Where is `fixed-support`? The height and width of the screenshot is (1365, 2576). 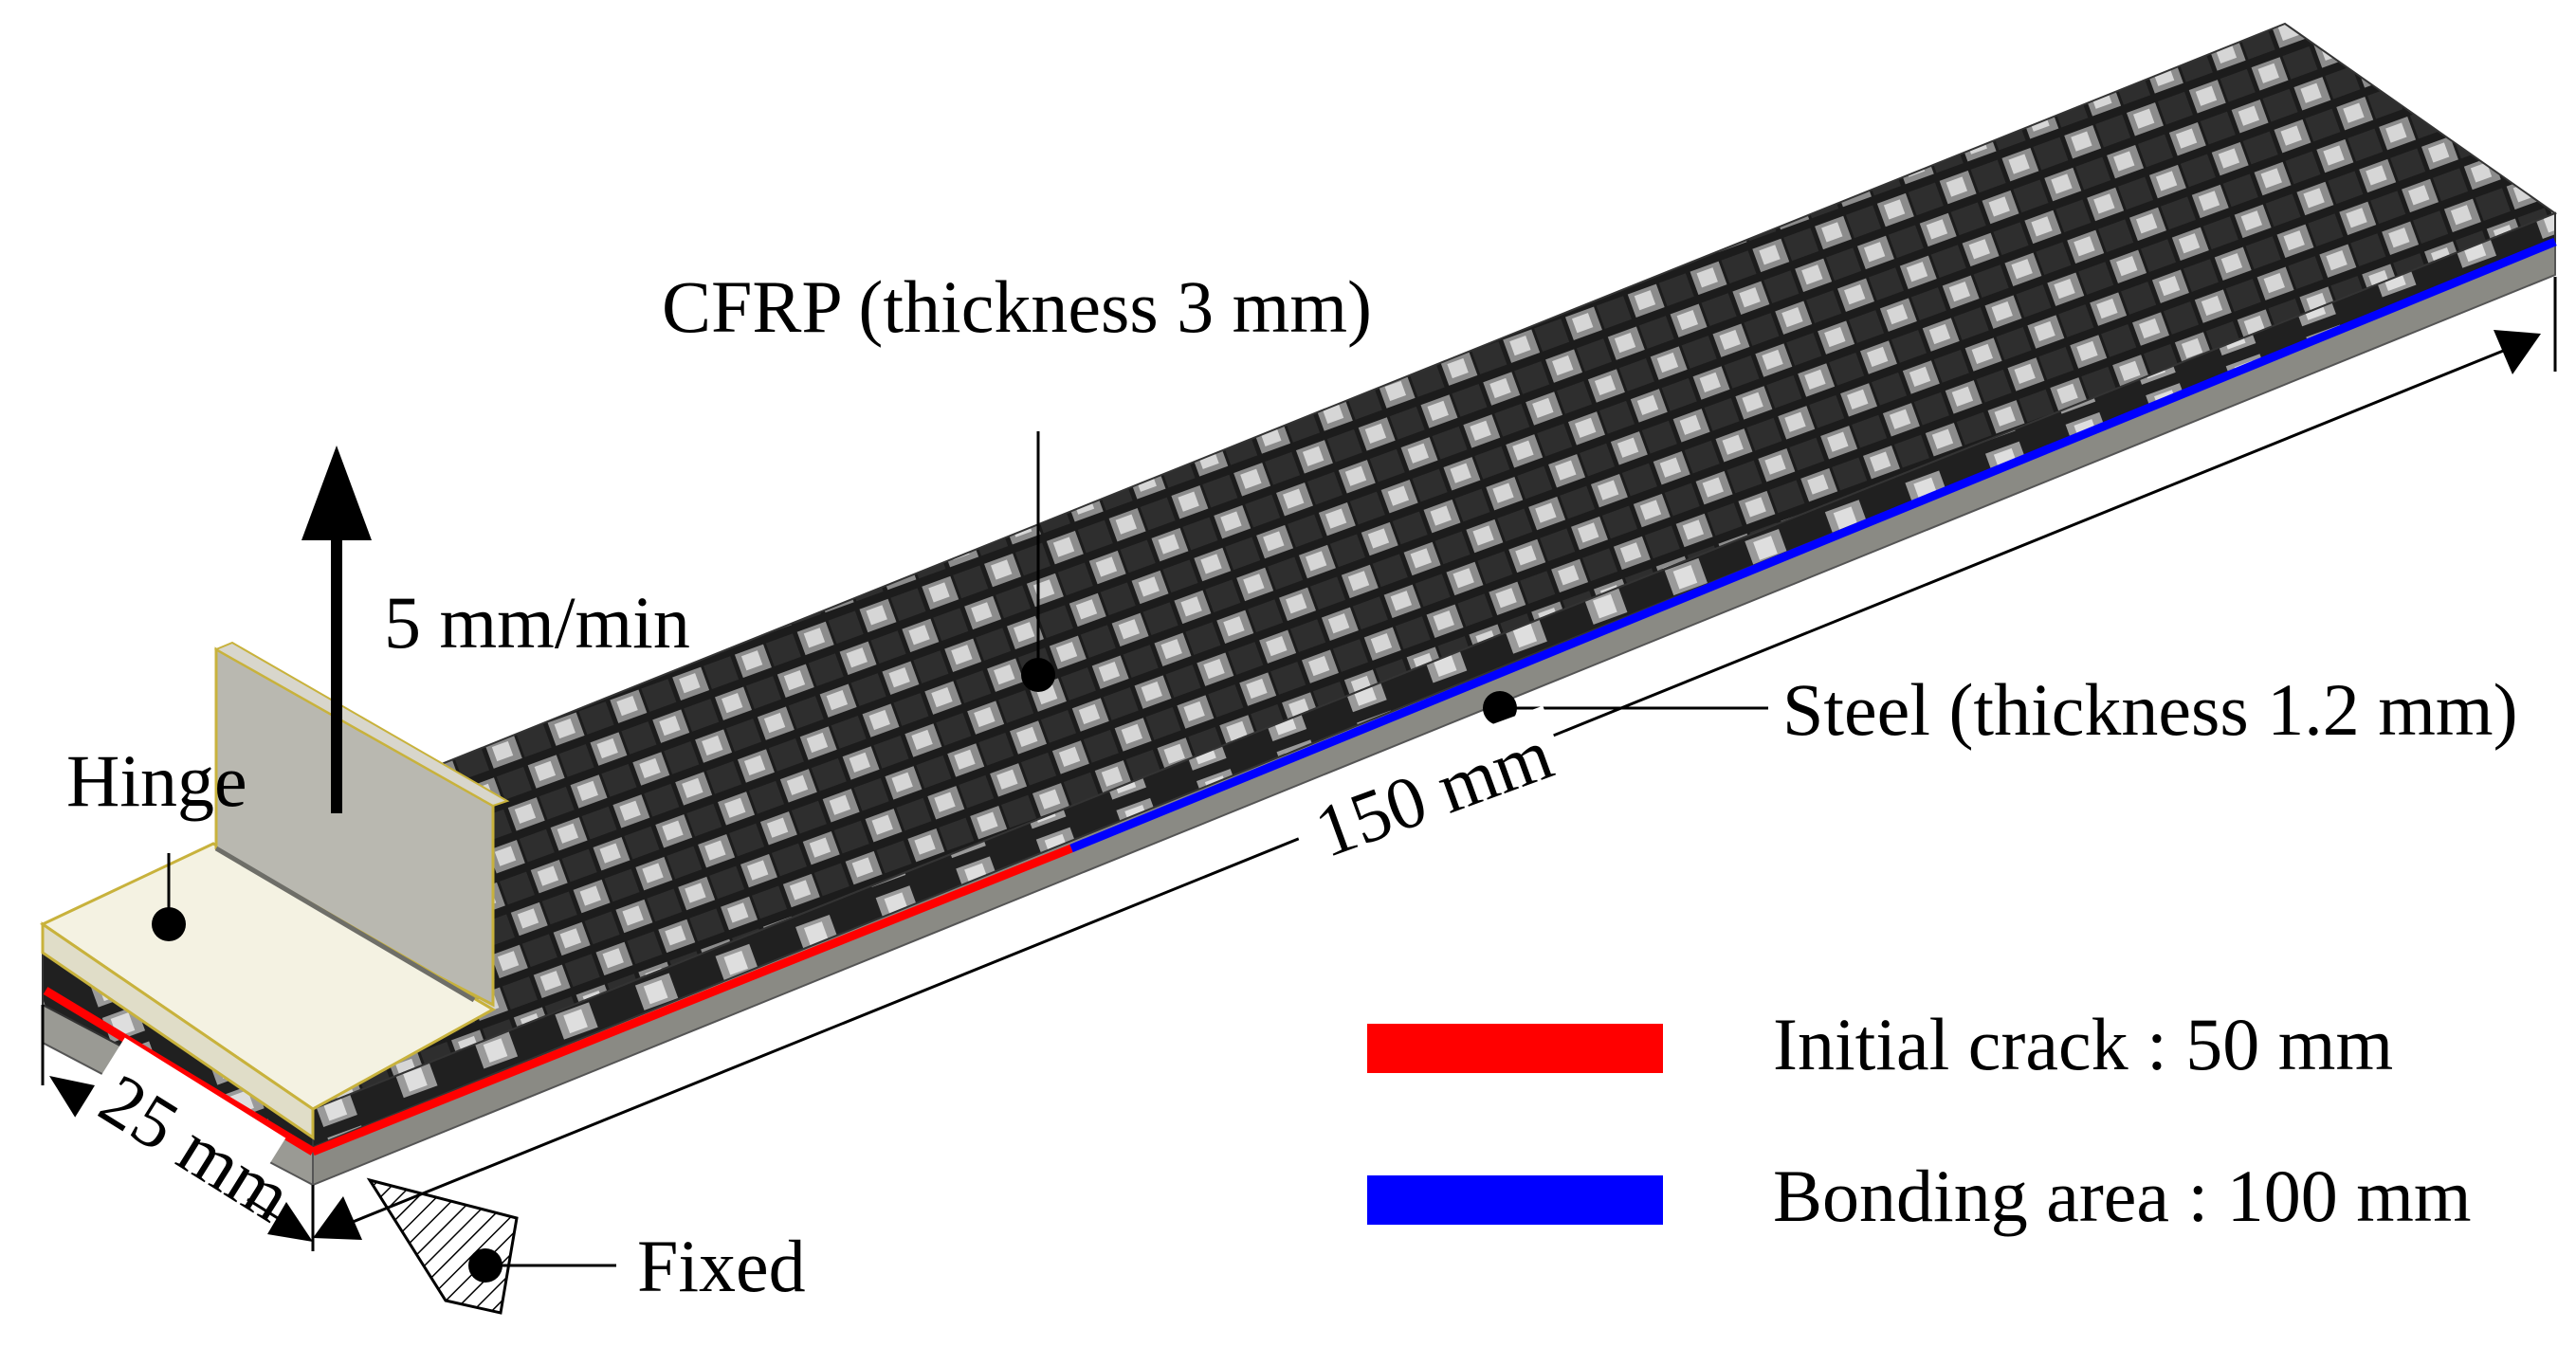 fixed-support is located at coordinates (442, 1246).